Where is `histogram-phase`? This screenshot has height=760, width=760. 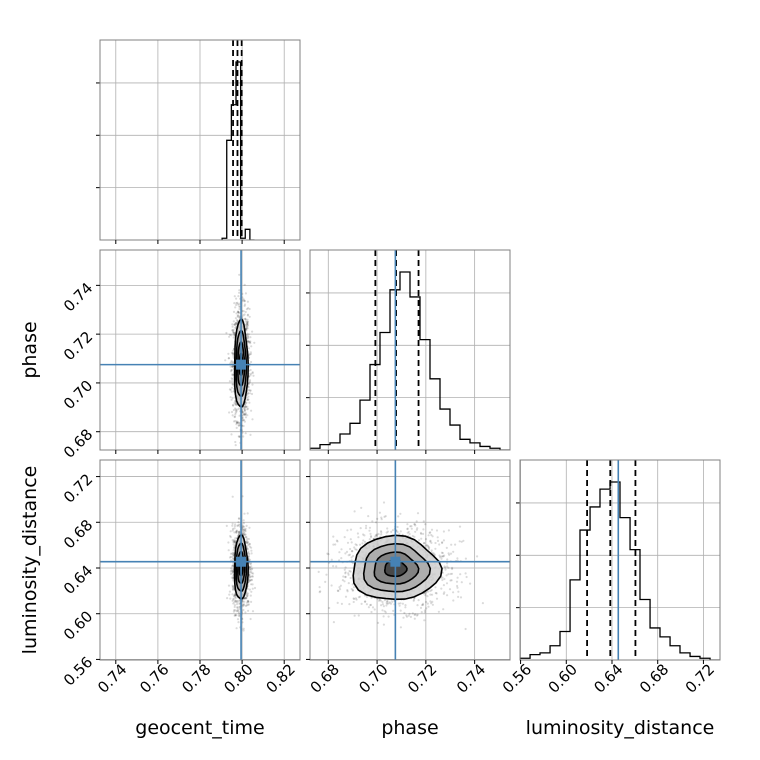 histogram-phase is located at coordinates (410, 360).